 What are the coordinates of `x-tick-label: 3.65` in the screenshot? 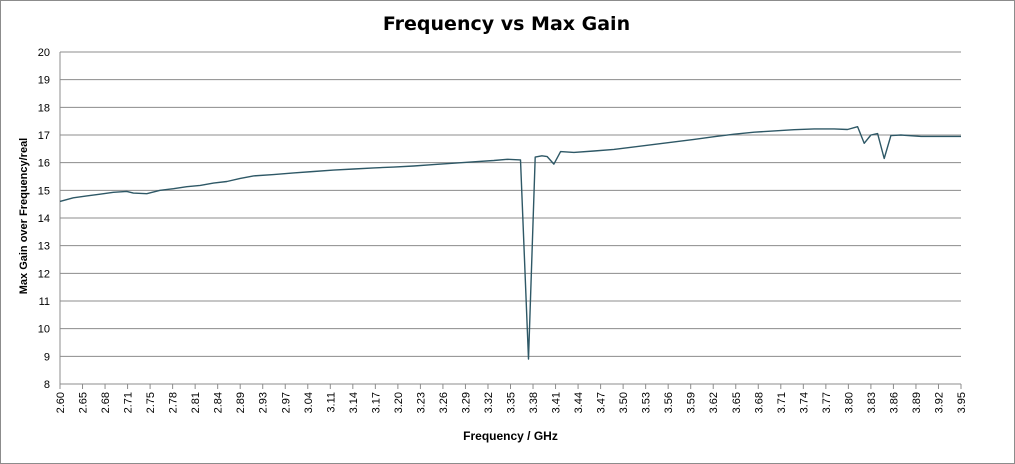 It's located at (737, 402).